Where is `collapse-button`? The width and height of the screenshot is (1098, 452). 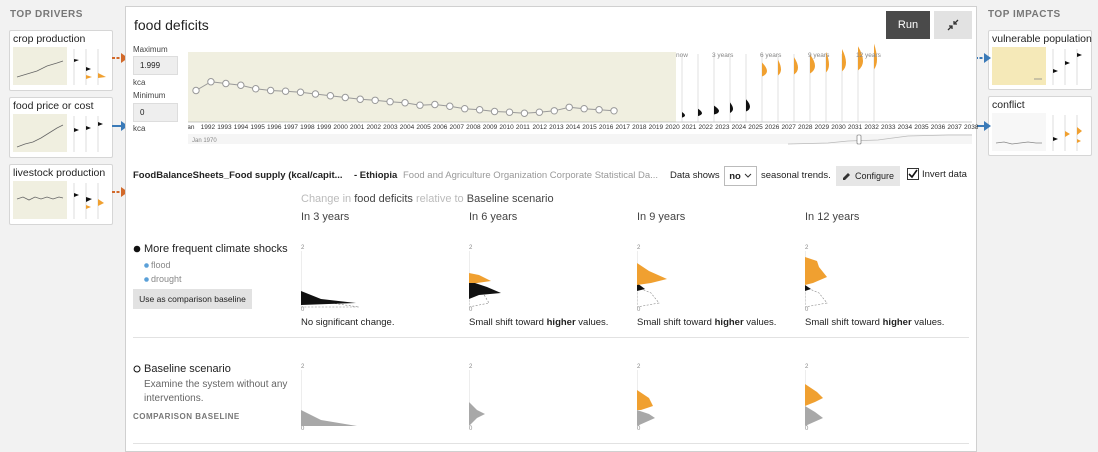 collapse-button is located at coordinates (953, 25).